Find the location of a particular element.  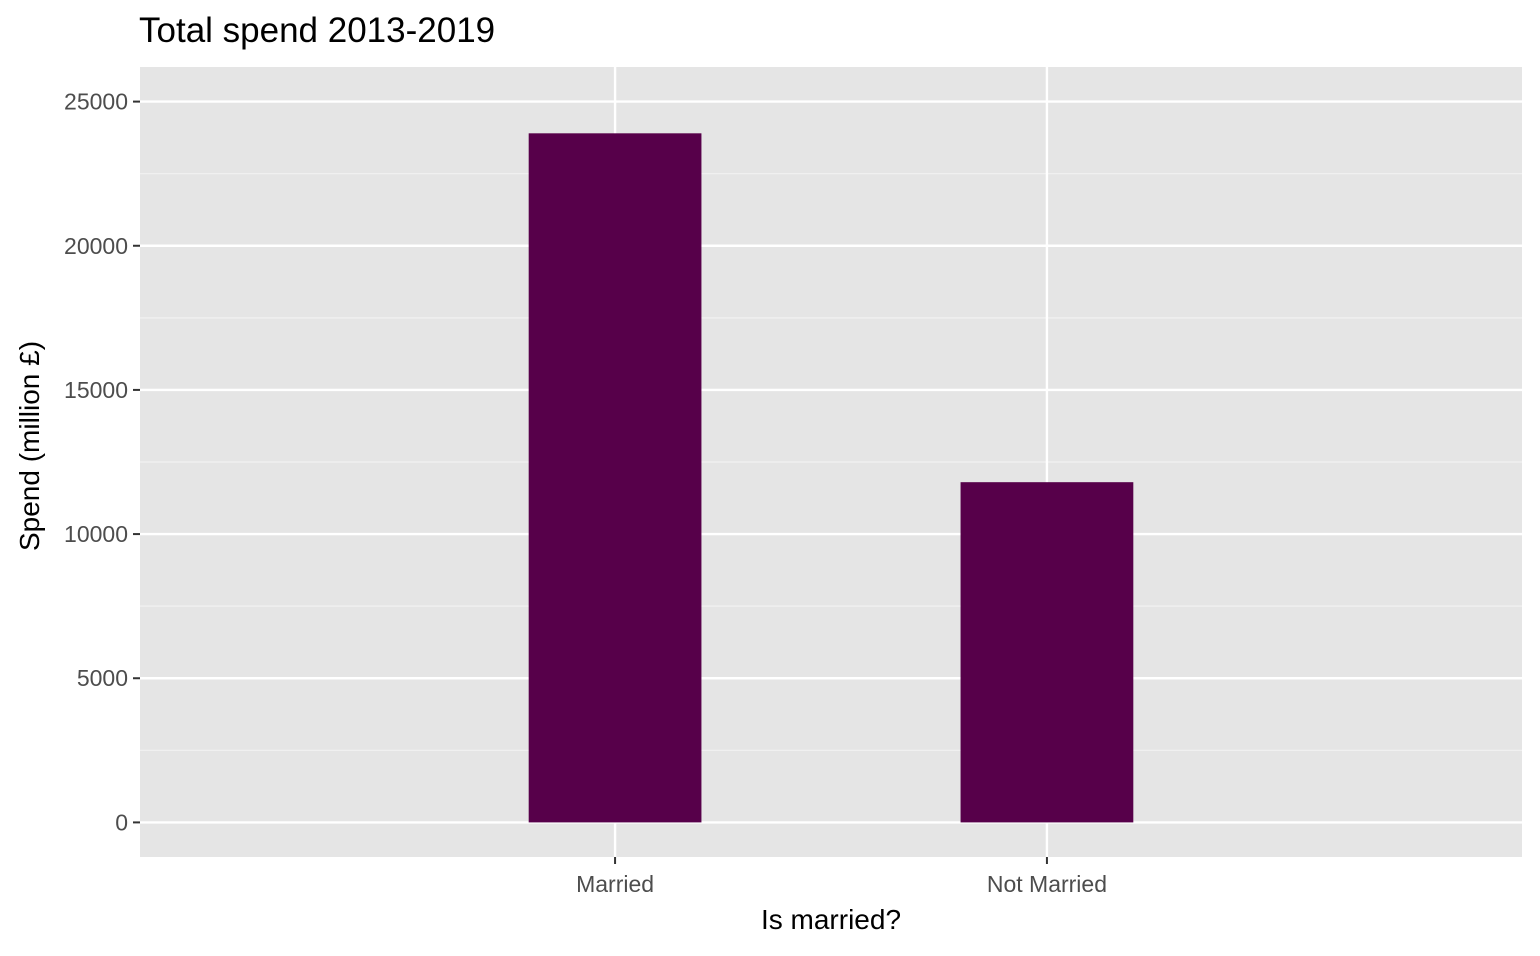

x-tick-label: Not Married is located at coordinates (1047, 884).